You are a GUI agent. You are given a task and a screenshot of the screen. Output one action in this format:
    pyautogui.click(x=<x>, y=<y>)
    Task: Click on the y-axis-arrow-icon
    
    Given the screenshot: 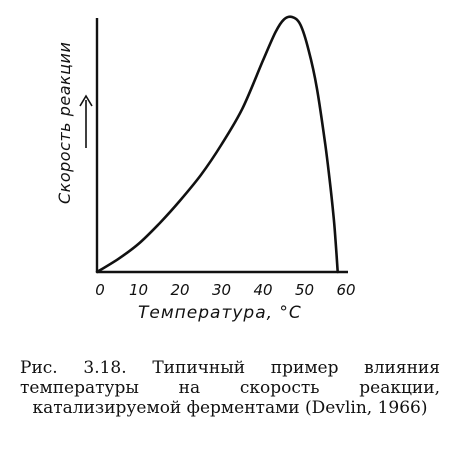 What is the action you would take?
    pyautogui.click(x=86, y=121)
    